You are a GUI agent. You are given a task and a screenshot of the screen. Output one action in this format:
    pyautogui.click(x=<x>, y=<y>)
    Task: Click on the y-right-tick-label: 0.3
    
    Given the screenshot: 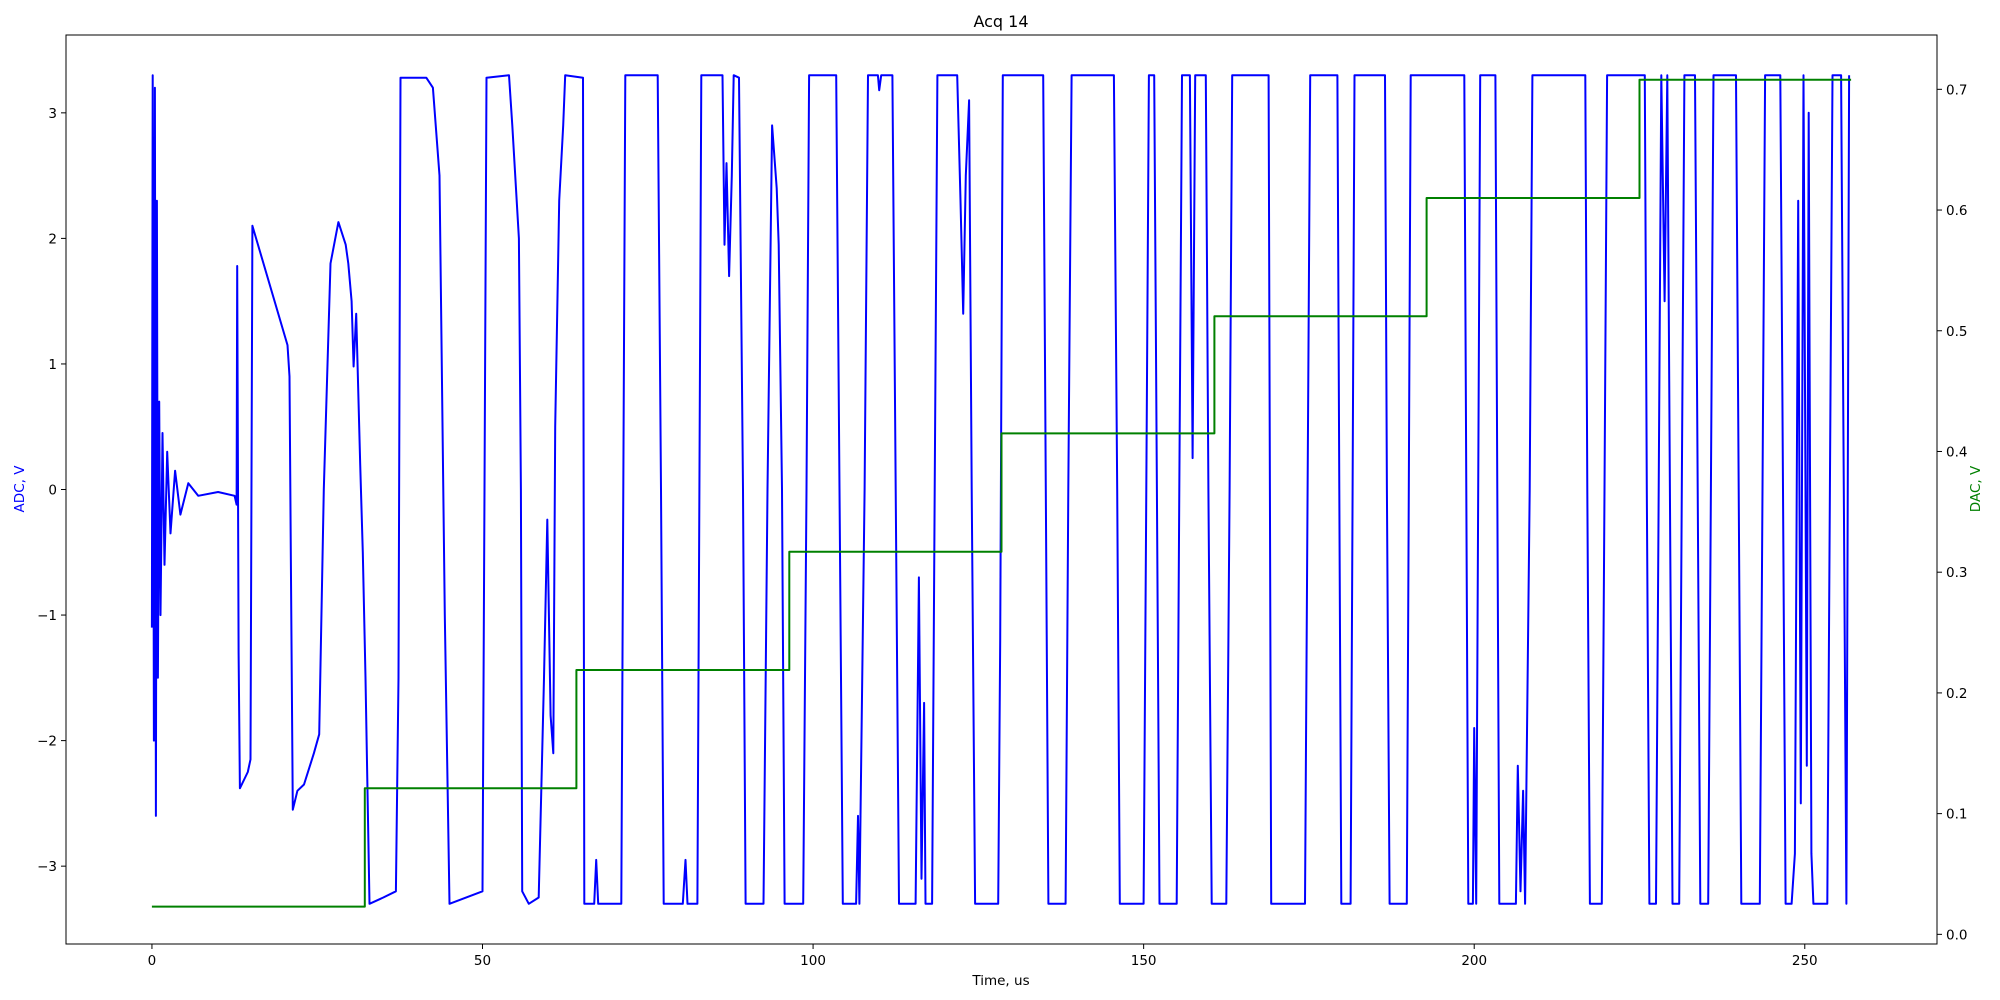 What is the action you would take?
    pyautogui.click(x=1956, y=573)
    